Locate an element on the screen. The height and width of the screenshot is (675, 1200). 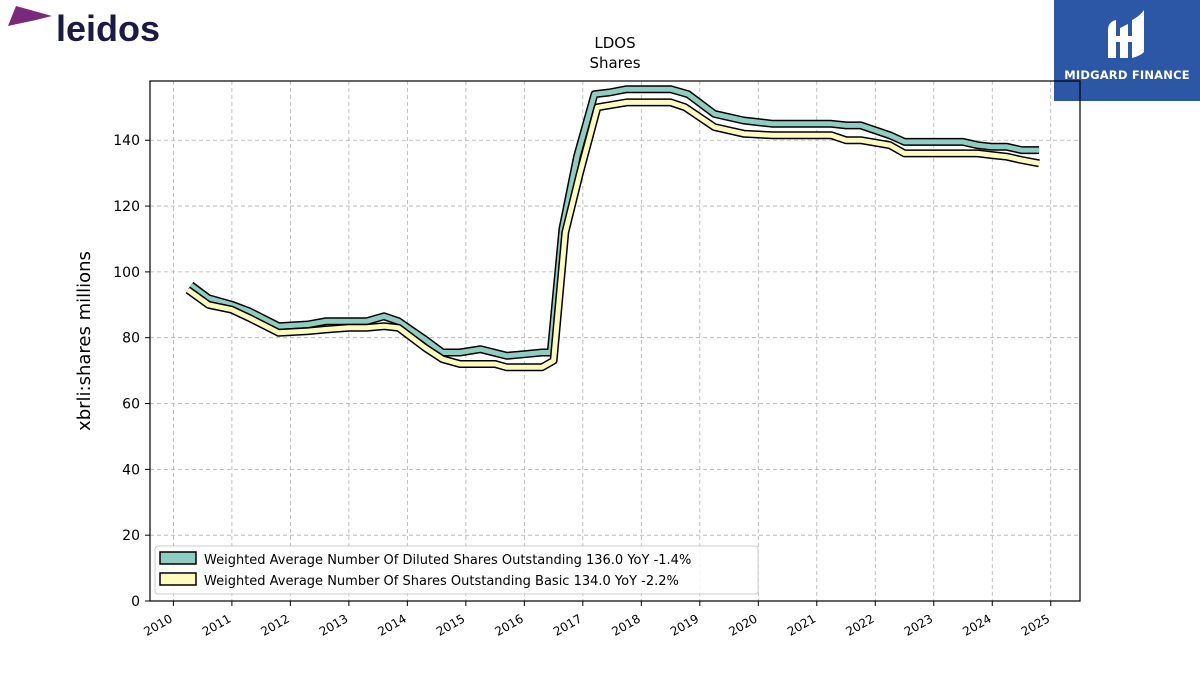
x-tick-label: 2010 is located at coordinates (157, 624).